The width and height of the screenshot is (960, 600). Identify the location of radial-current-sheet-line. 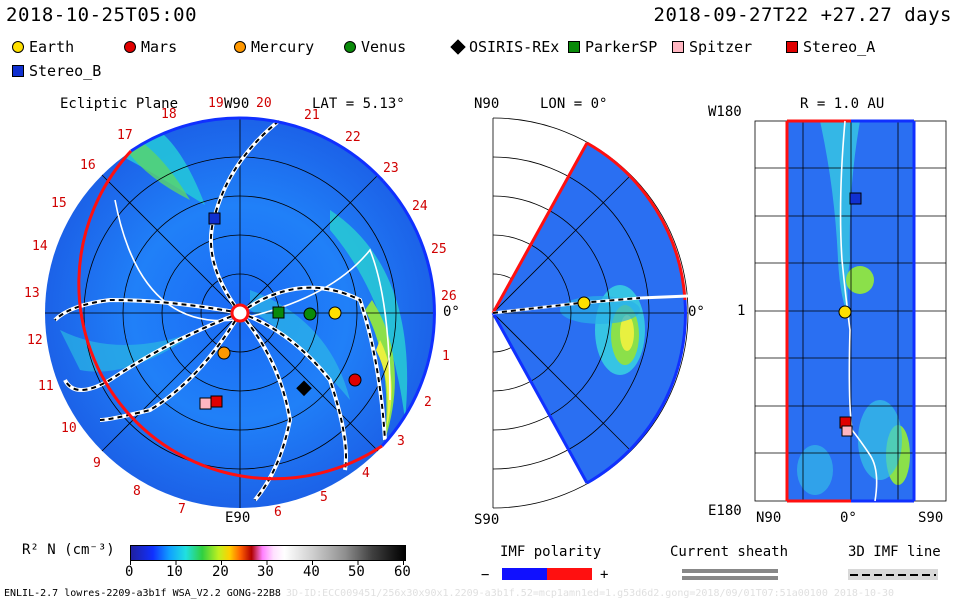
(858, 311).